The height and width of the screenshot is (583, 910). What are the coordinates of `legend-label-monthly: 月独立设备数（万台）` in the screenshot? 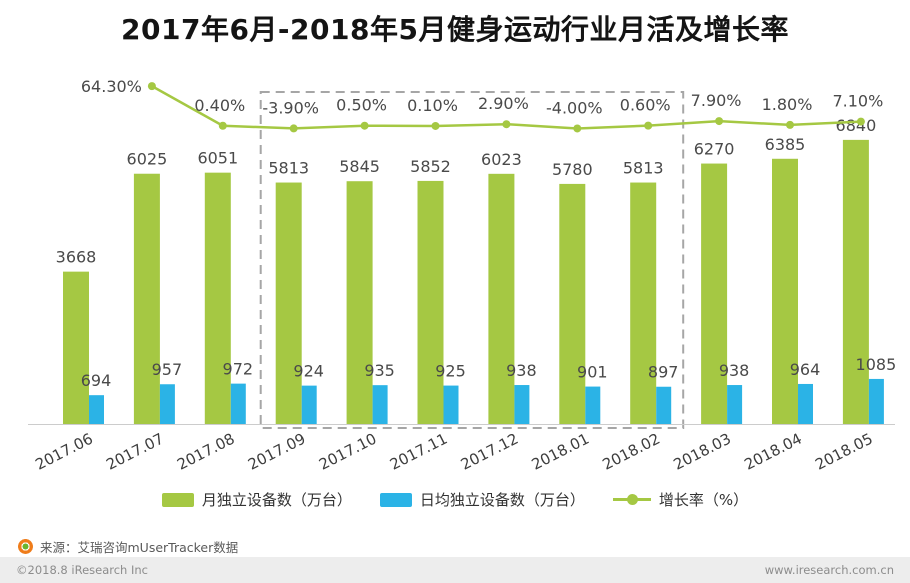 It's located at (276, 500).